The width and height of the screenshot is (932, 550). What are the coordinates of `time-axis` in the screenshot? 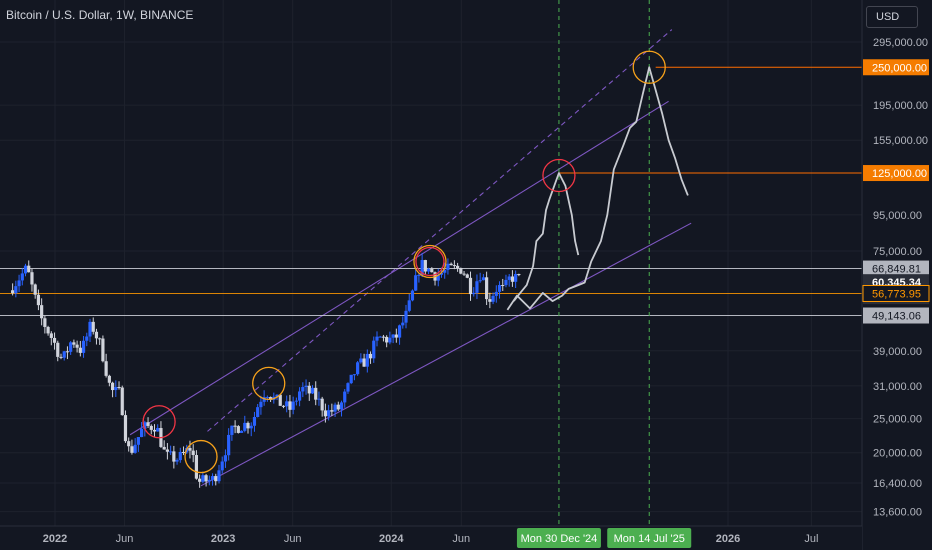 It's located at (431, 537).